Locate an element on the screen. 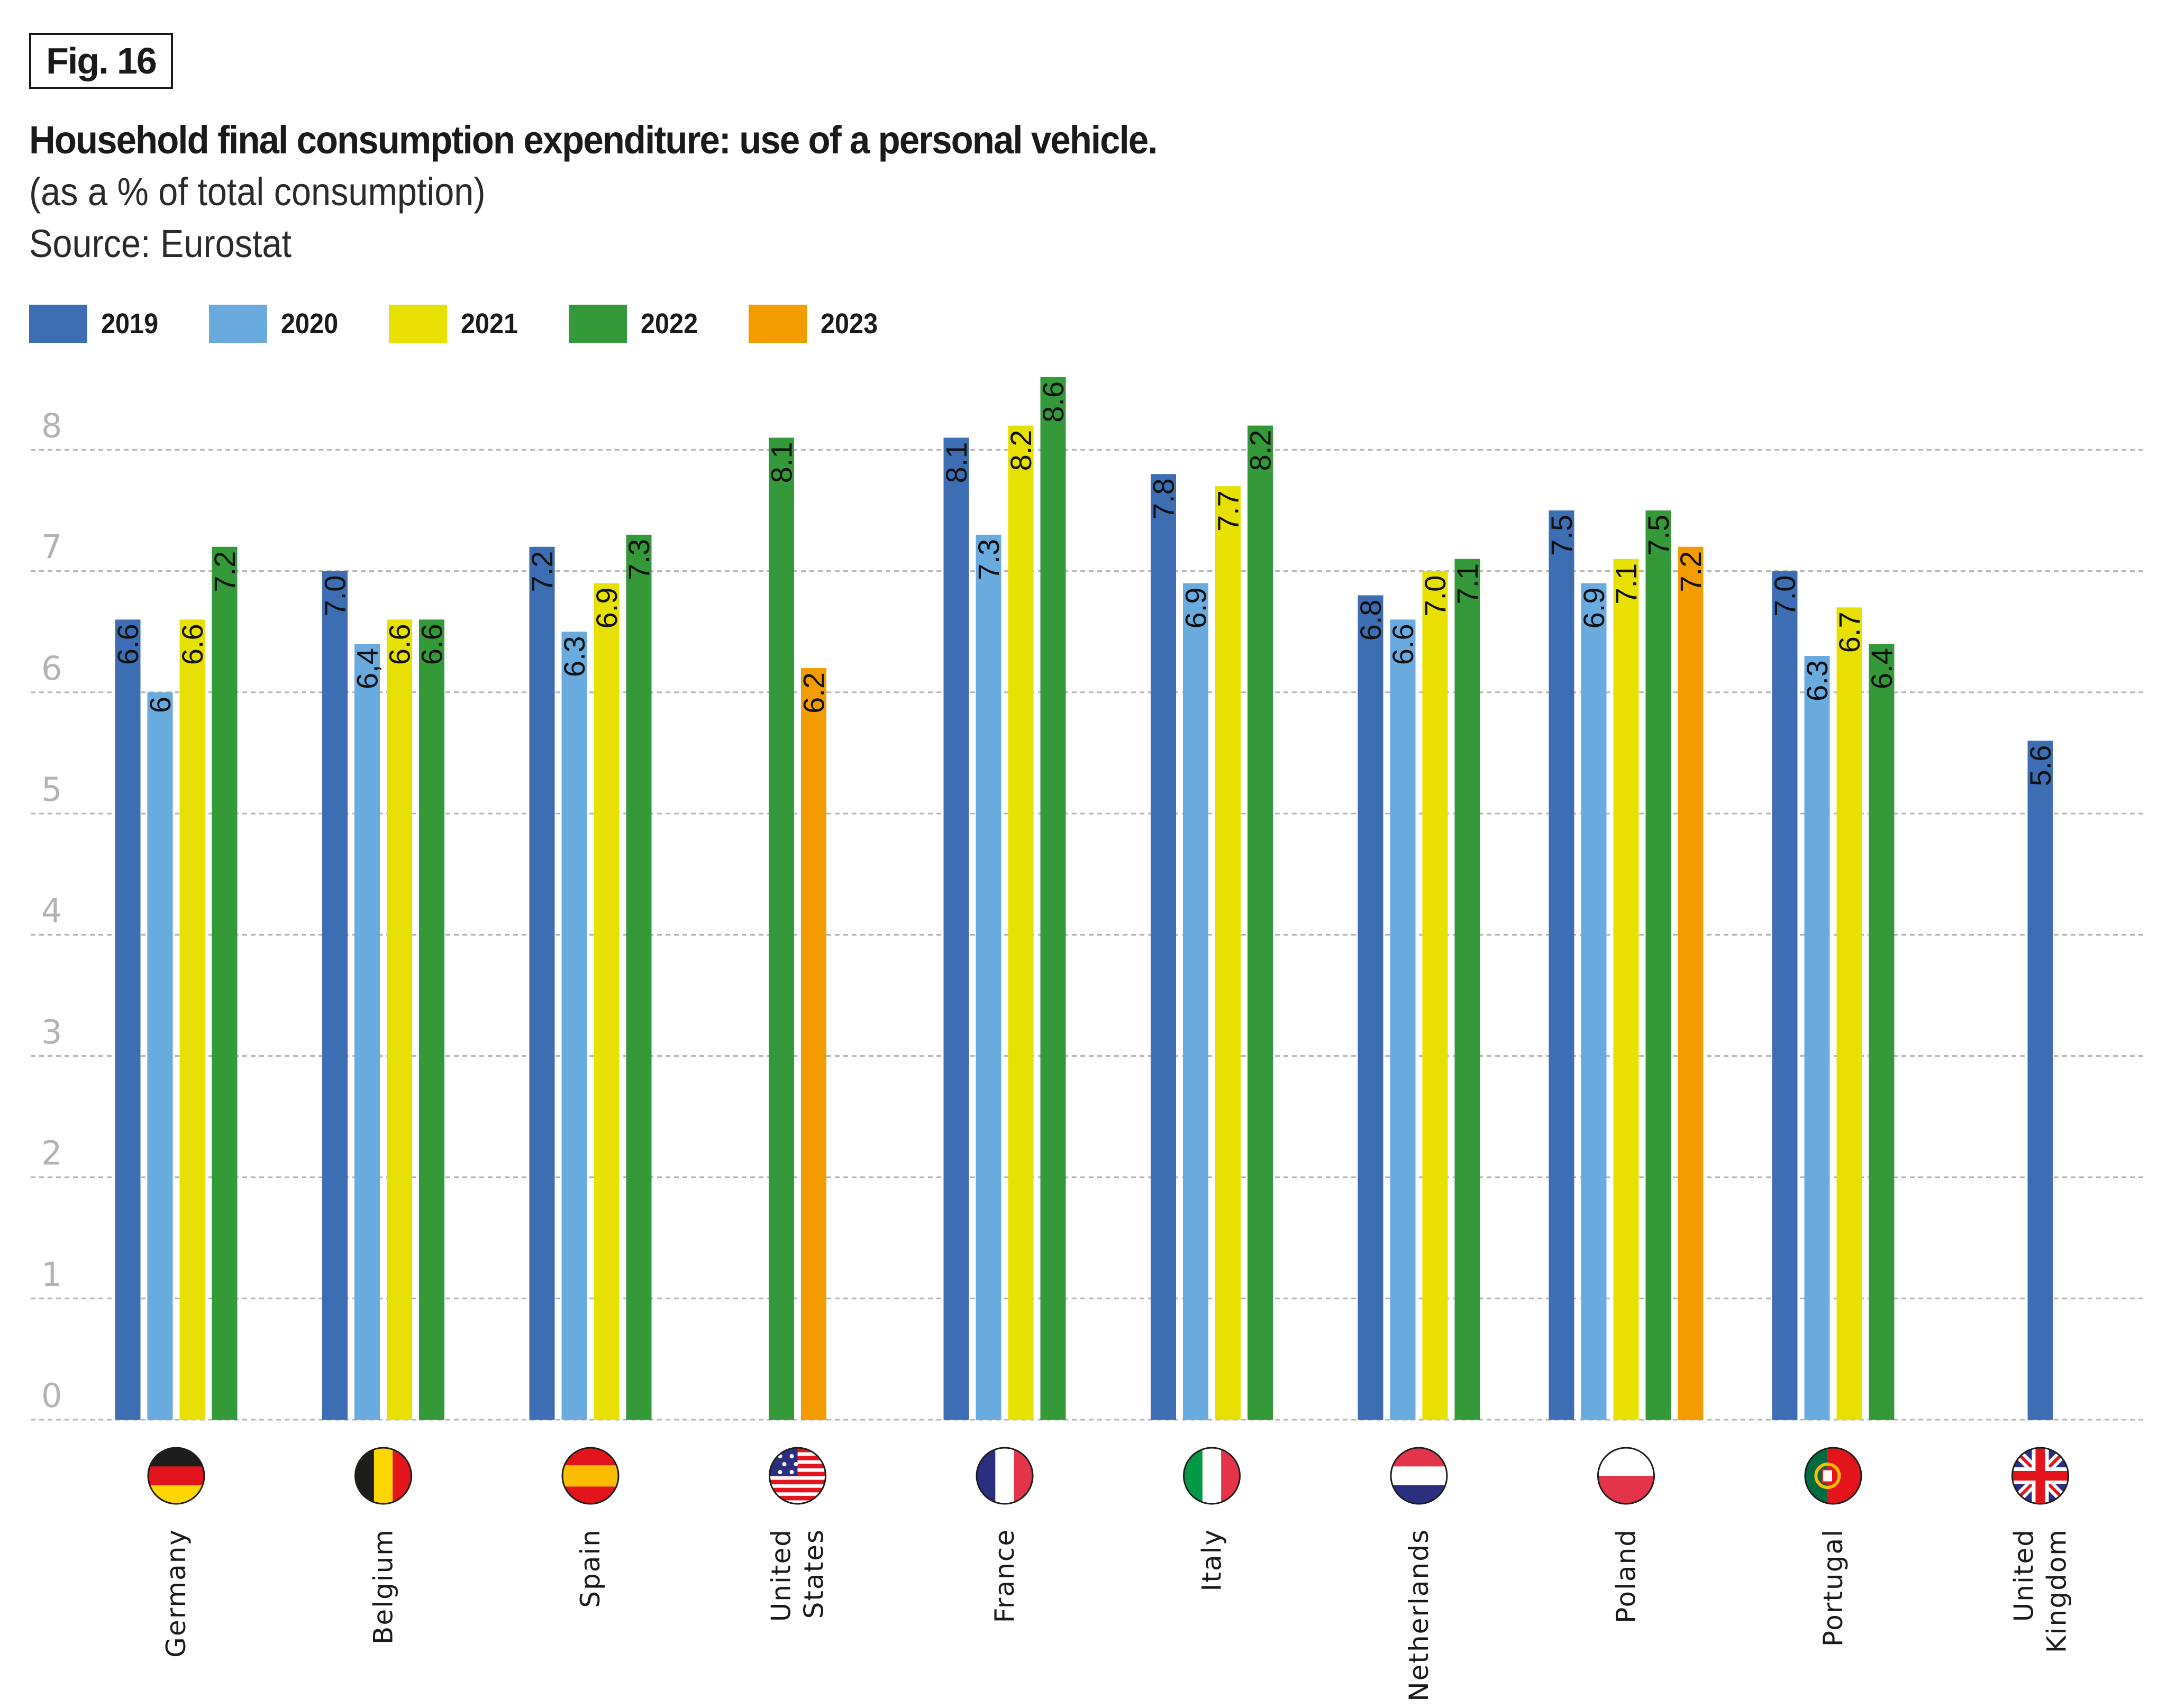 This screenshot has height=1708, width=2167. bar-value-label: 7.8 is located at coordinates (1163, 498).